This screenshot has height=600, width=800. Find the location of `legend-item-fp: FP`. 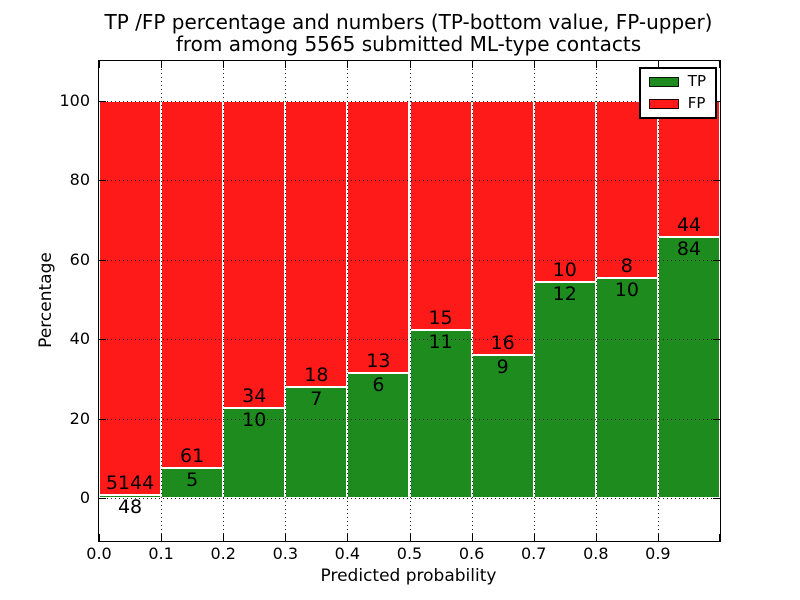

legend-item-fp: FP is located at coordinates (677, 103).